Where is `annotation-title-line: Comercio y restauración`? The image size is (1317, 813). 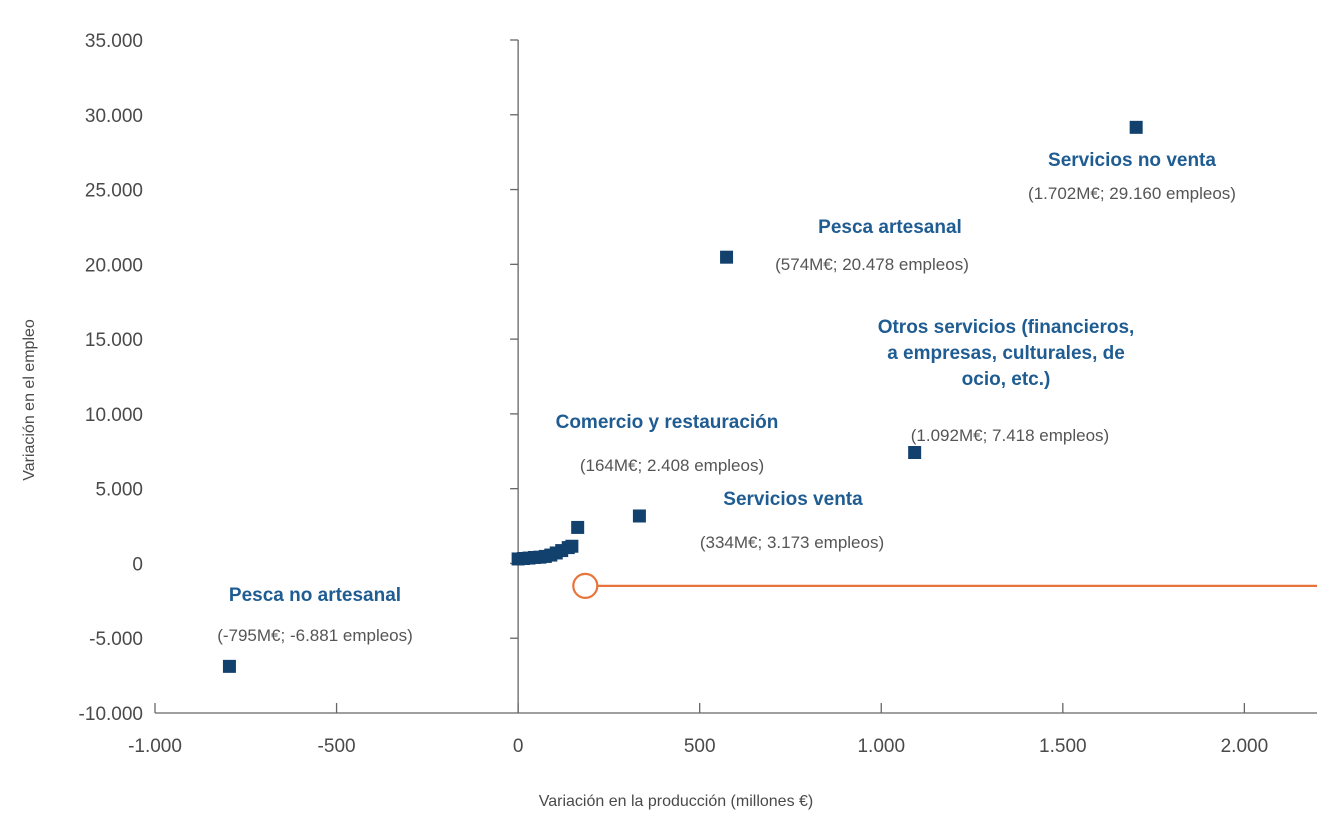 annotation-title-line: Comercio y restauración is located at coordinates (667, 422).